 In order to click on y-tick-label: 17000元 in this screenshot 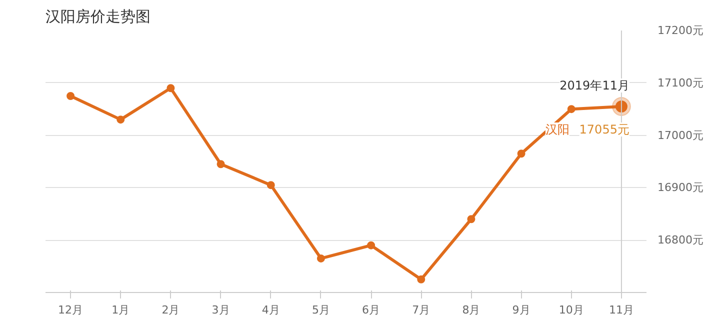, I will do `click(681, 135)`.